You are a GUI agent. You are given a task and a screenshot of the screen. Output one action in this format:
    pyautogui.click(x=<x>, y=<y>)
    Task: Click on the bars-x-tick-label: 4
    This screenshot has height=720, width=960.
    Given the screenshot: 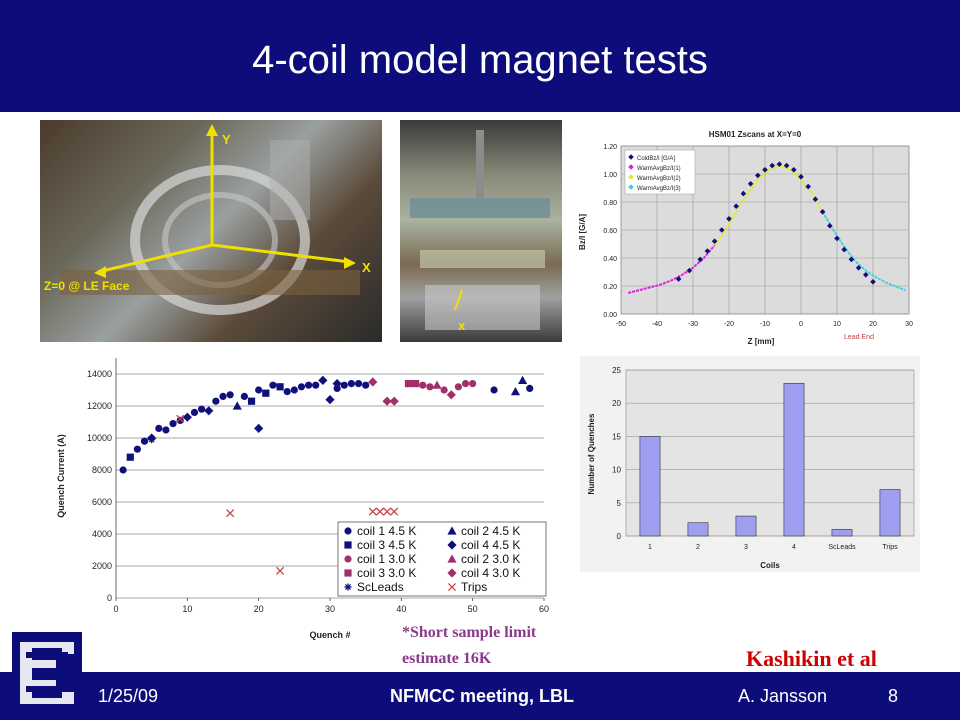 What is the action you would take?
    pyautogui.click(x=794, y=547)
    